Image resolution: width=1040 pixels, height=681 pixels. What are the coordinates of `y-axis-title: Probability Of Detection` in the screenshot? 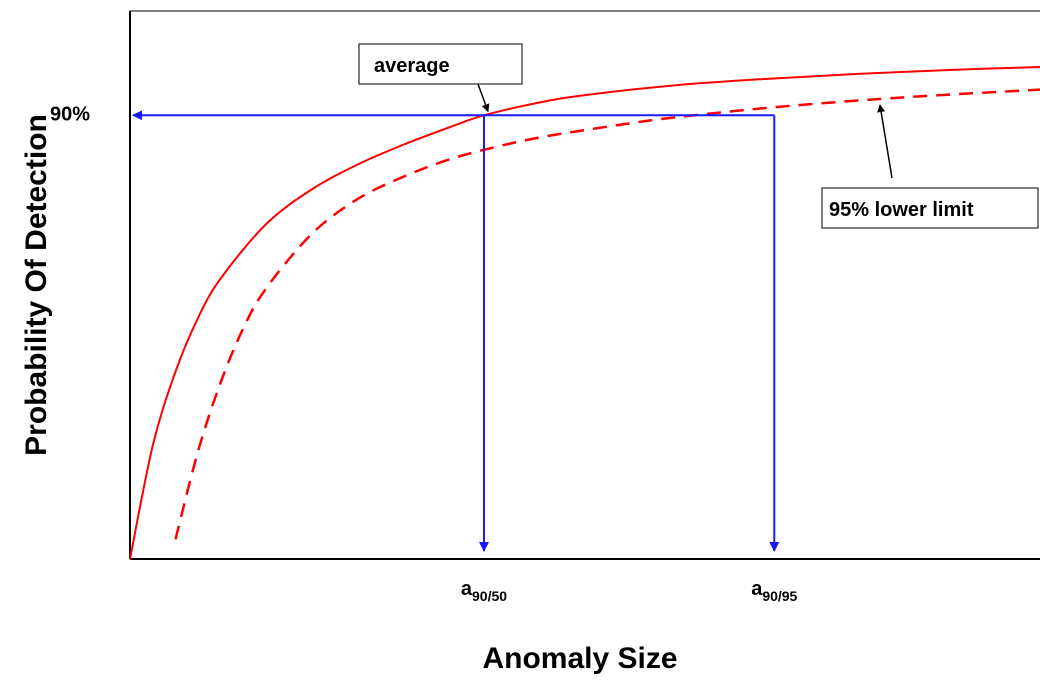 It's located at (36, 285).